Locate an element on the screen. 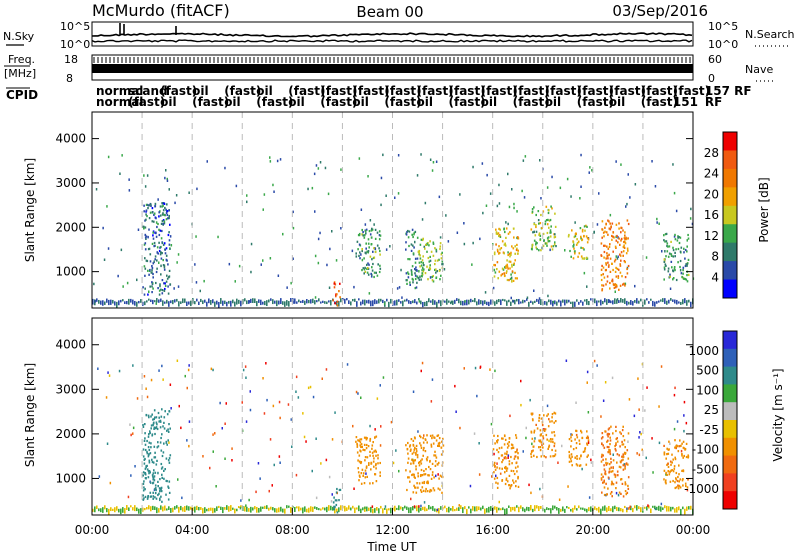 The image size is (800, 554). cpid-row-1-item: oil is located at coordinates (264, 91).